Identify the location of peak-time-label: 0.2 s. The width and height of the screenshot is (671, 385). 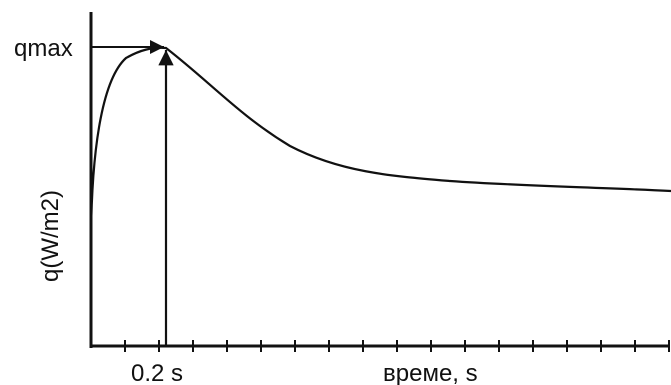
(157, 372).